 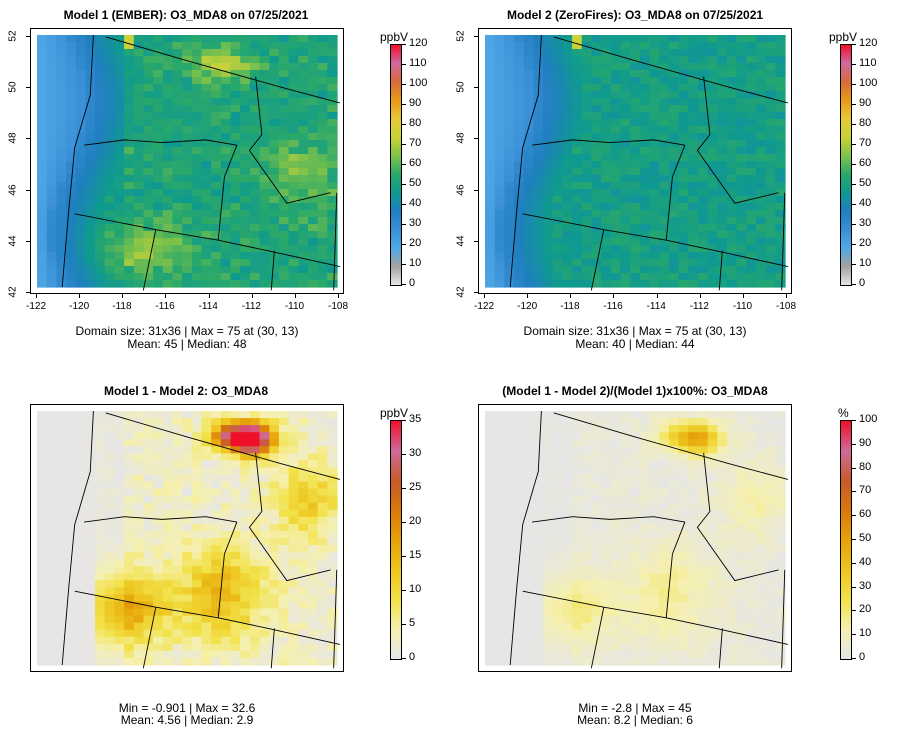 I want to click on x-tick-label: -118, so click(x=122, y=306).